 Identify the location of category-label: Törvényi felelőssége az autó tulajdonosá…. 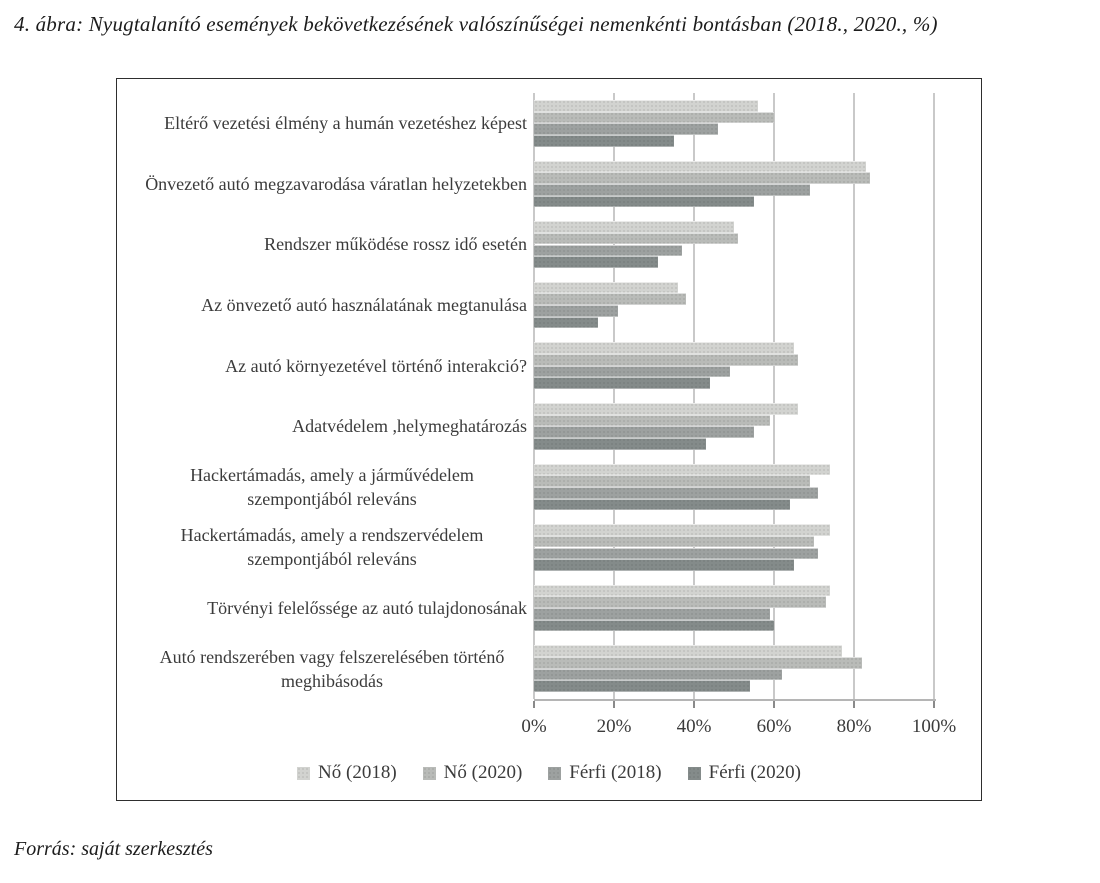
(367, 608).